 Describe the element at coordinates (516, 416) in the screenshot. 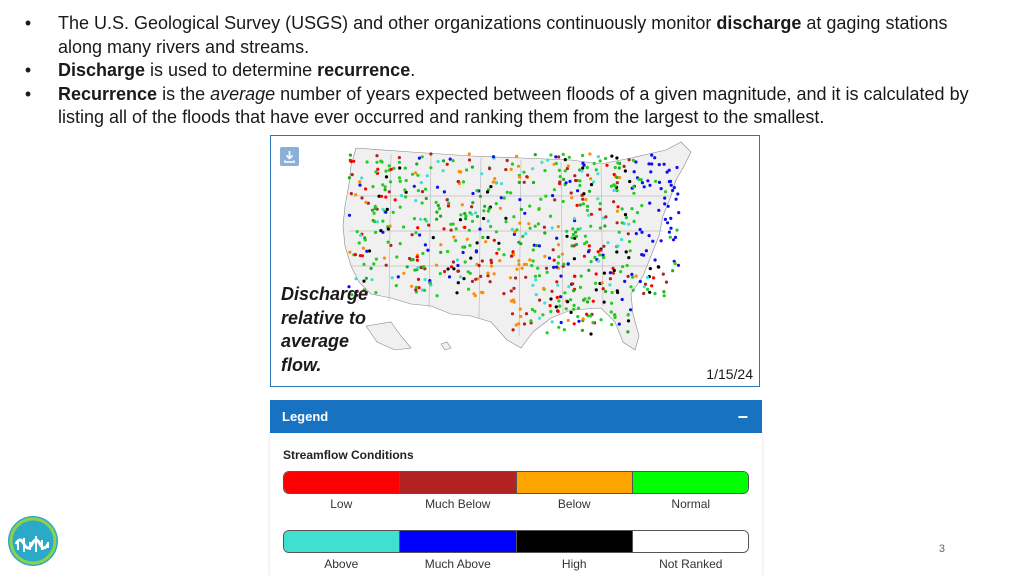

I see `legend-header: Legend −` at that location.